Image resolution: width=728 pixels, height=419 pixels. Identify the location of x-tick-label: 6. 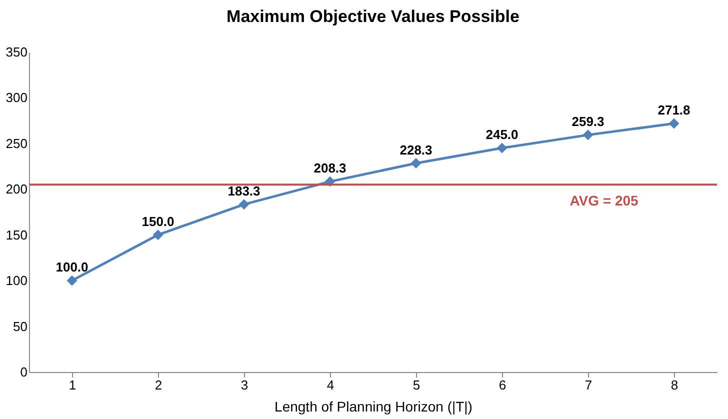
(502, 385).